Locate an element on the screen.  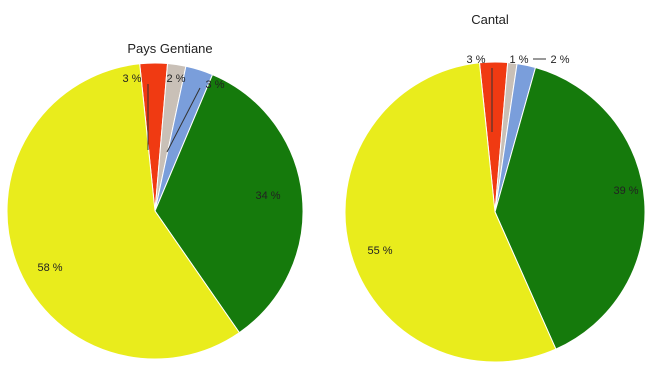
slice-label-5: 58 % is located at coordinates (49, 268).